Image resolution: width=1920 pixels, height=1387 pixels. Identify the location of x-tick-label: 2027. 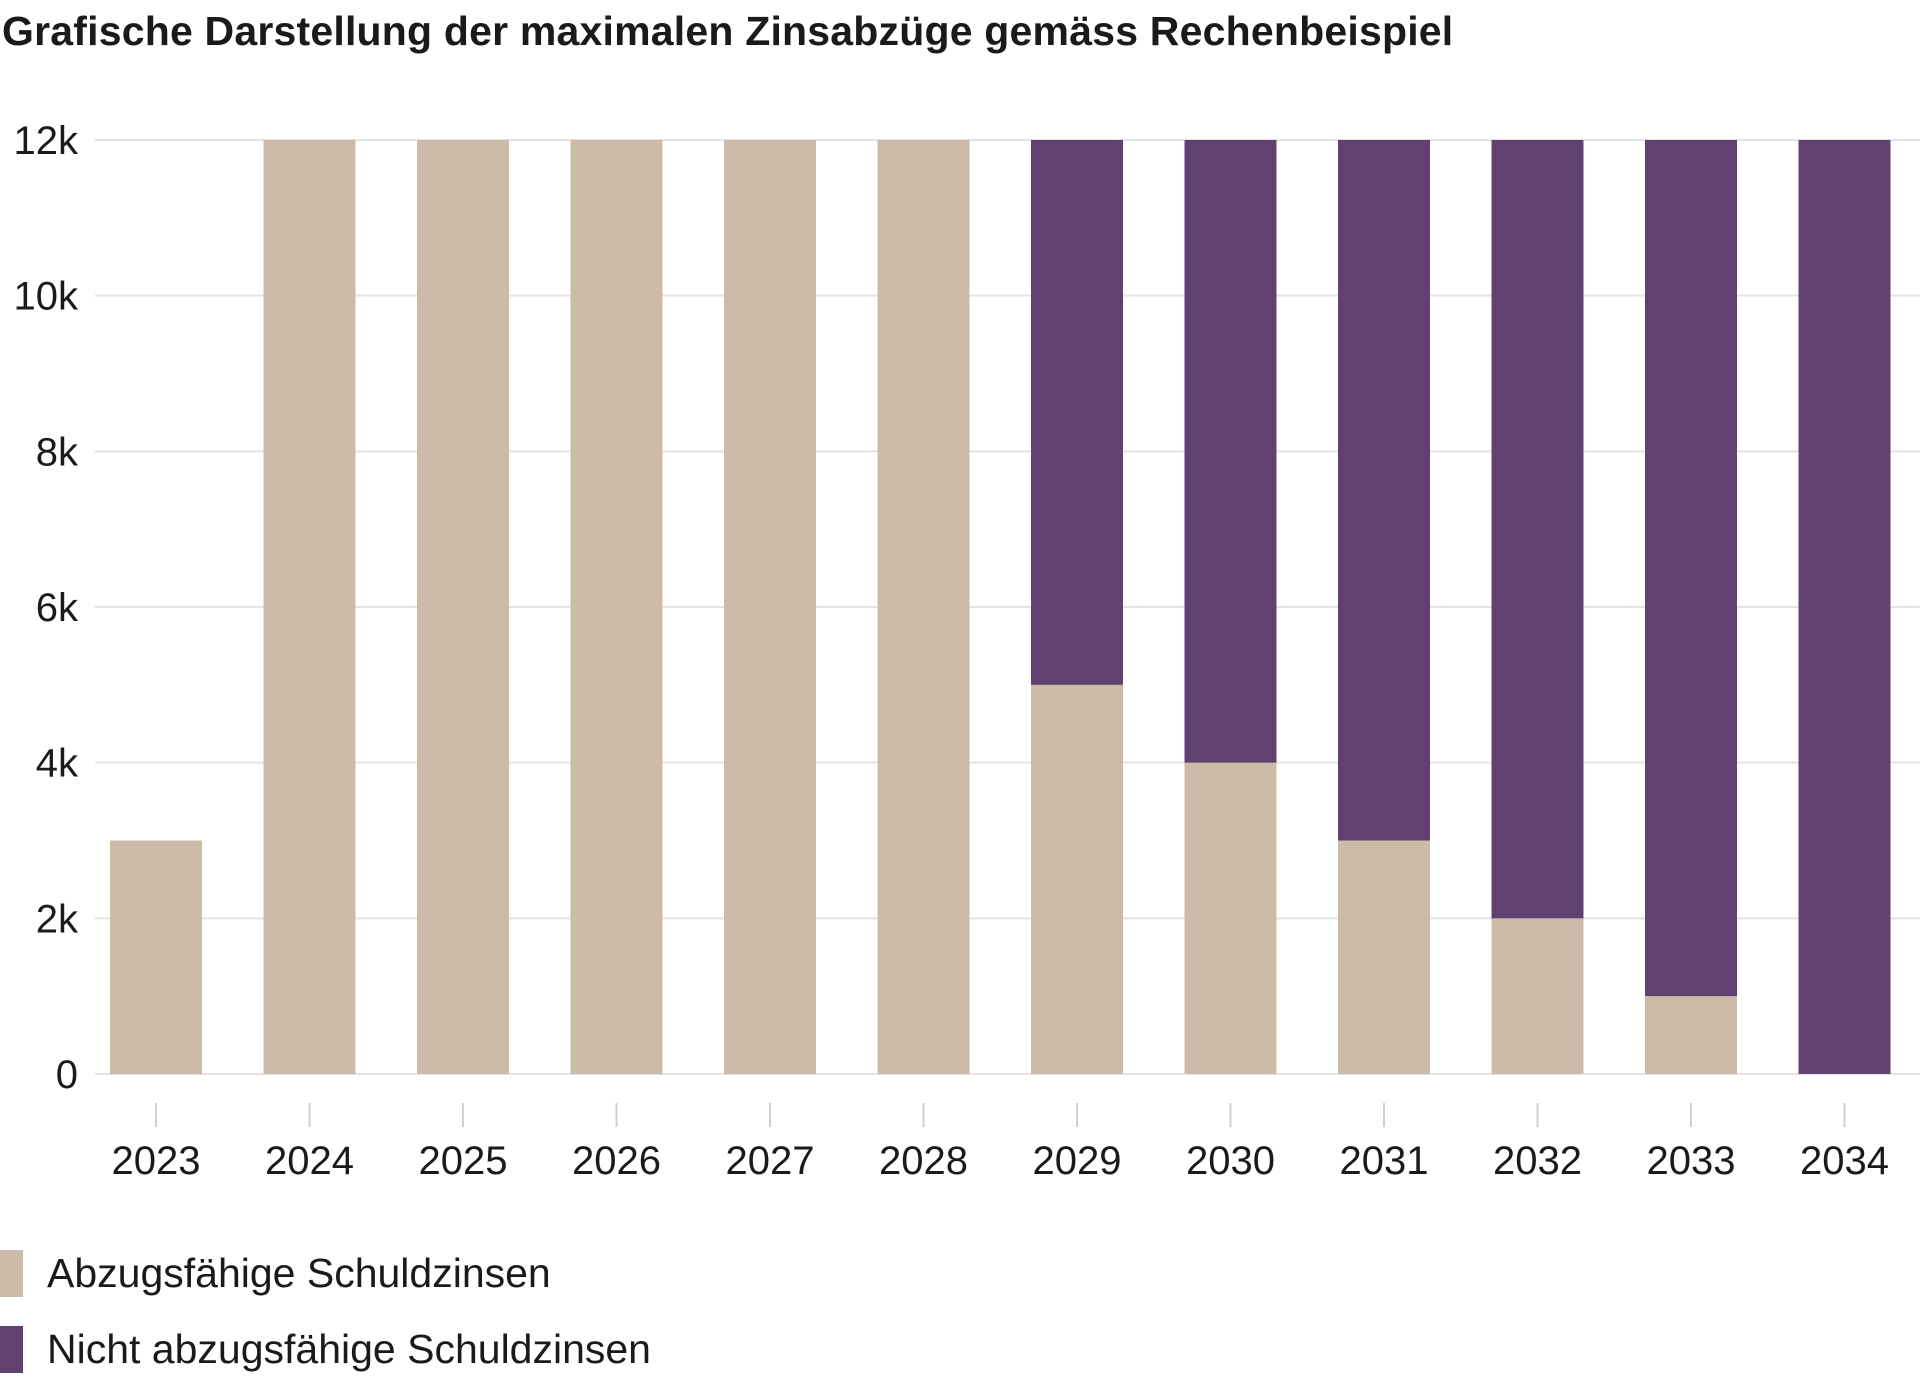
(770, 1161).